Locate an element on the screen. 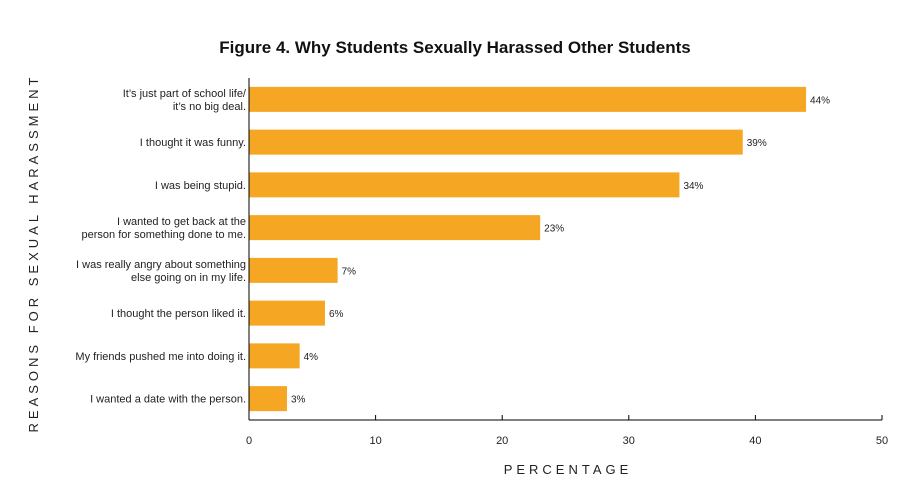 This screenshot has height=502, width=918. category-label: I wanted to get back at the is located at coordinates (181, 222).